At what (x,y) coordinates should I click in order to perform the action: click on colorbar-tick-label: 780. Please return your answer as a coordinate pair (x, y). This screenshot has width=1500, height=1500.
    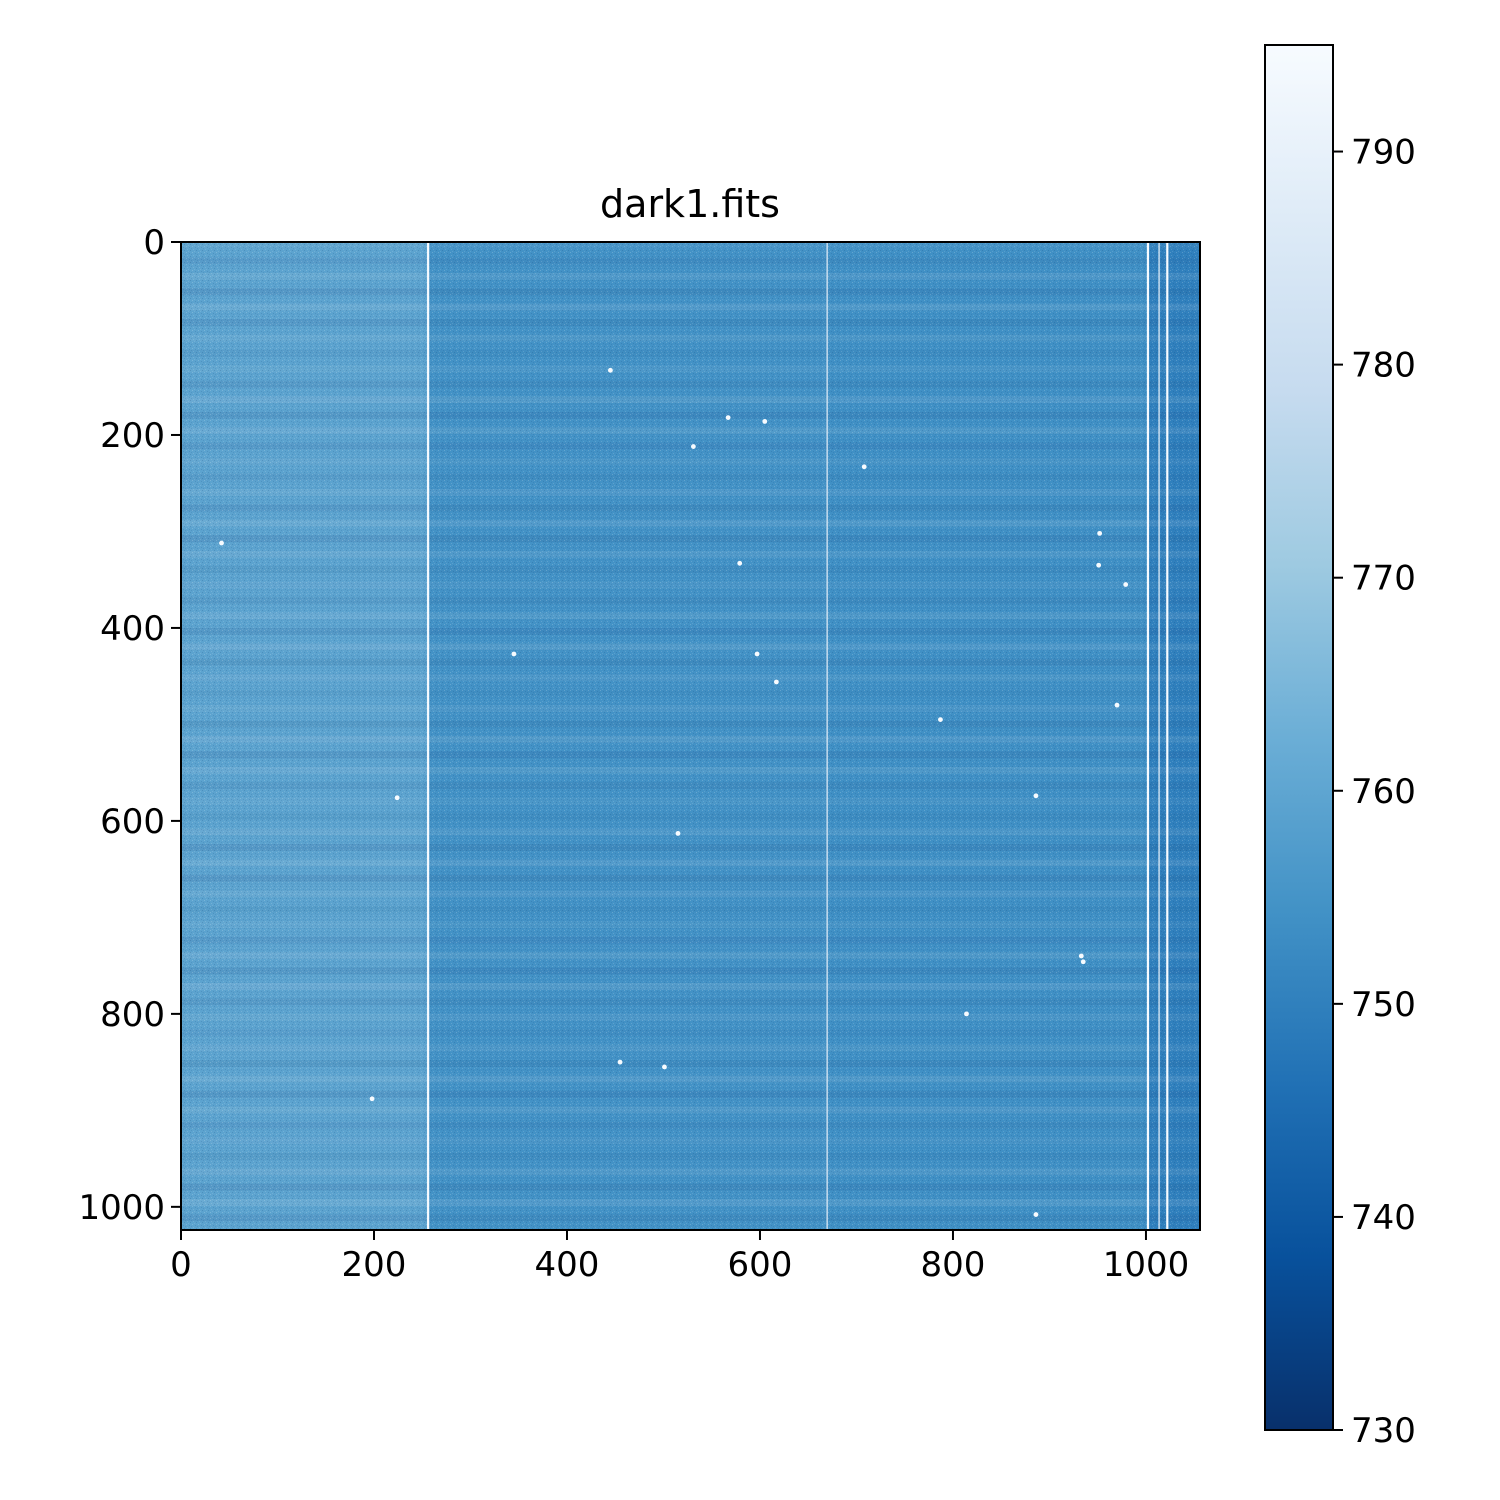
    Looking at the image, I should click on (1383, 366).